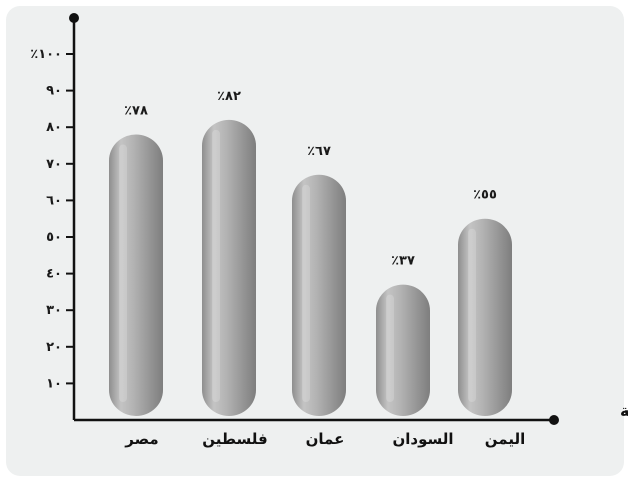 Image resolution: width=628 pixels, height=480 pixels. What do you see at coordinates (319, 151) in the screenshot?
I see `bar-value-label: ٪٦٧` at bounding box center [319, 151].